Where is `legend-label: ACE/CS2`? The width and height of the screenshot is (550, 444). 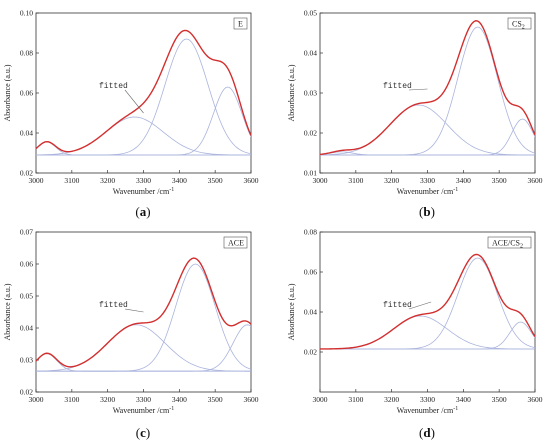
legend-label: ACE/CS2 is located at coordinates (507, 244).